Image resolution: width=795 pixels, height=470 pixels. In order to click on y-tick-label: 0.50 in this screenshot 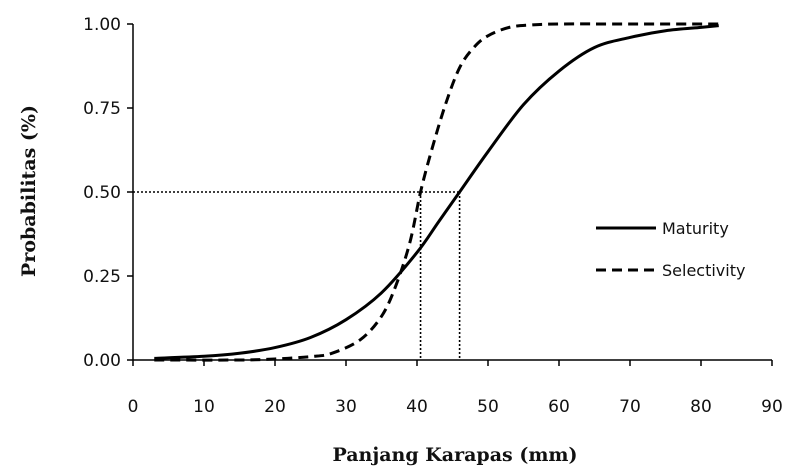, I will do `click(102, 193)`.